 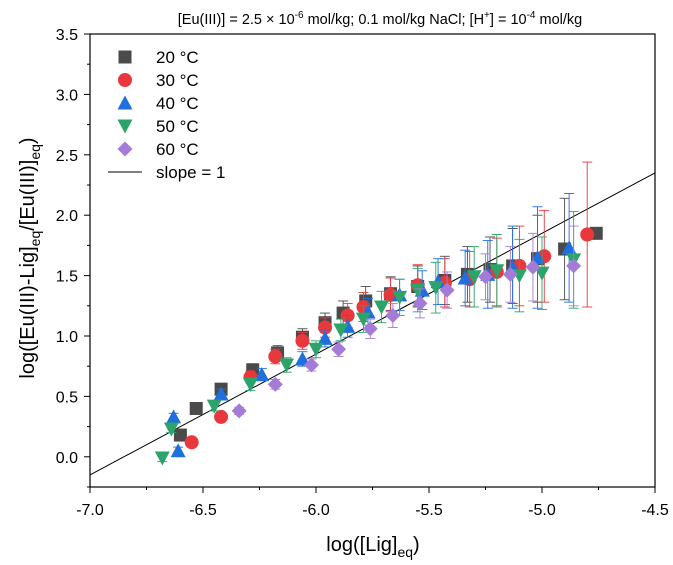 What do you see at coordinates (394, 20) in the screenshot?
I see `title-part-2: mol/kg; 0.1 mol/kg NaCl; [H` at bounding box center [394, 20].